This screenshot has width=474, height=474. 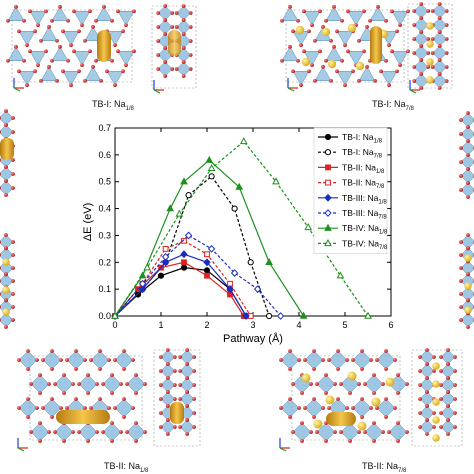 I want to click on structure-tb2-na18, so click(x=82, y=400).